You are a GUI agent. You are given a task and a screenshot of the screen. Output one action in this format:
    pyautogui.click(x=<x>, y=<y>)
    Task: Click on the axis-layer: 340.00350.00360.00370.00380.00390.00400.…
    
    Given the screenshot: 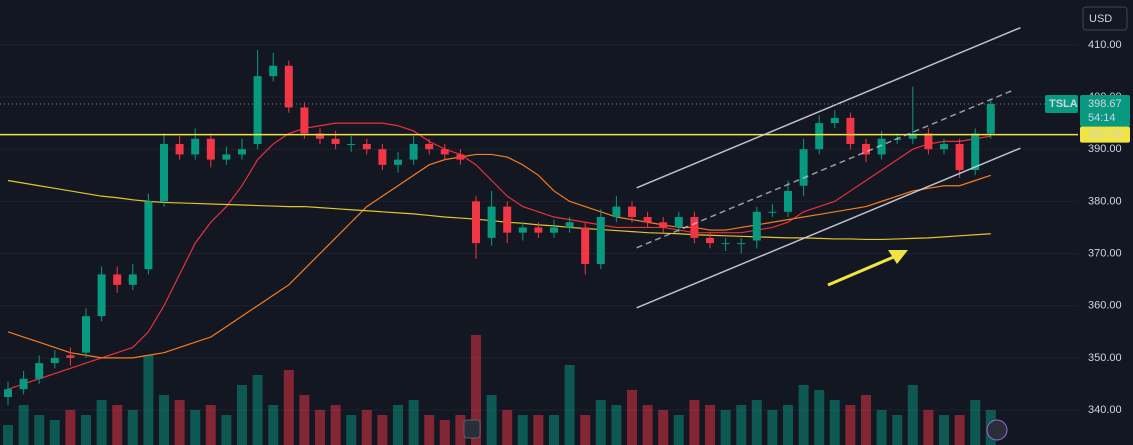 What is the action you would take?
    pyautogui.click(x=1087, y=227)
    